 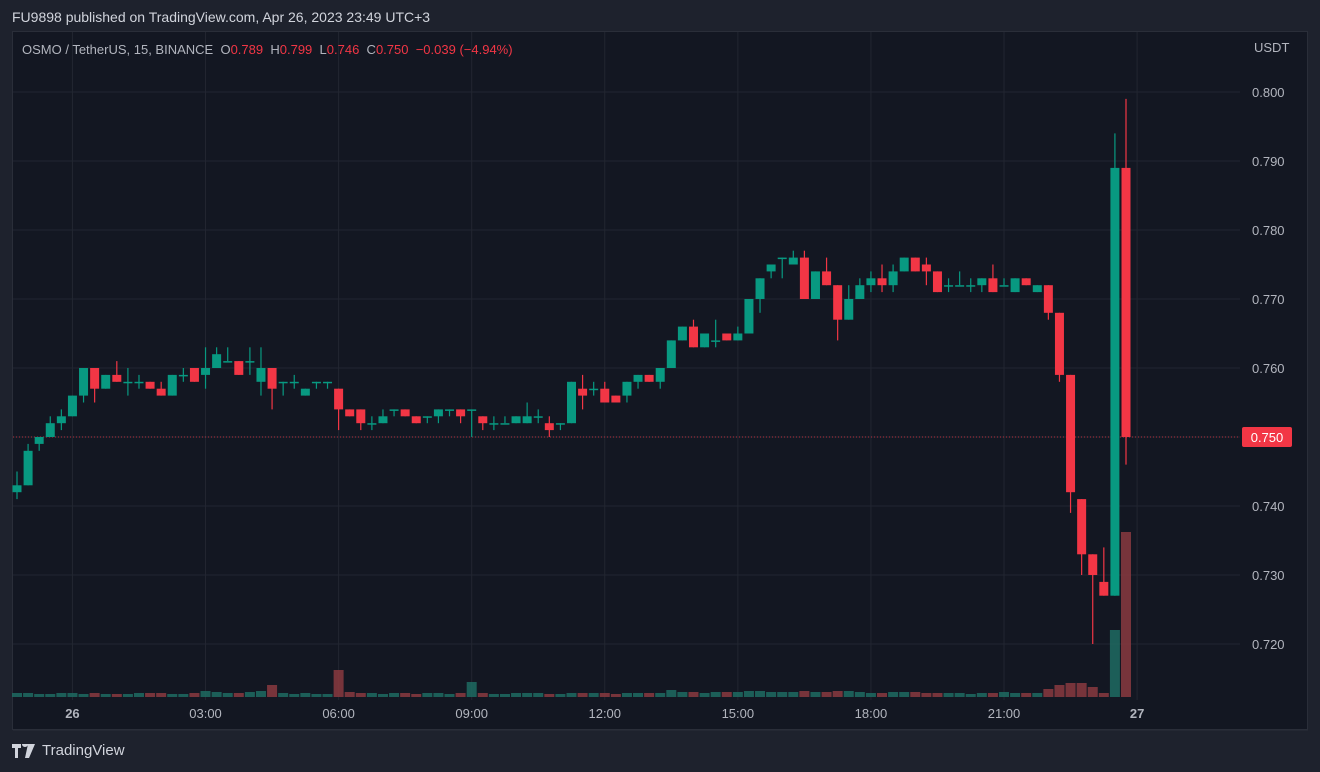 What do you see at coordinates (1268, 299) in the screenshot?
I see `price-tick-label: 0.770` at bounding box center [1268, 299].